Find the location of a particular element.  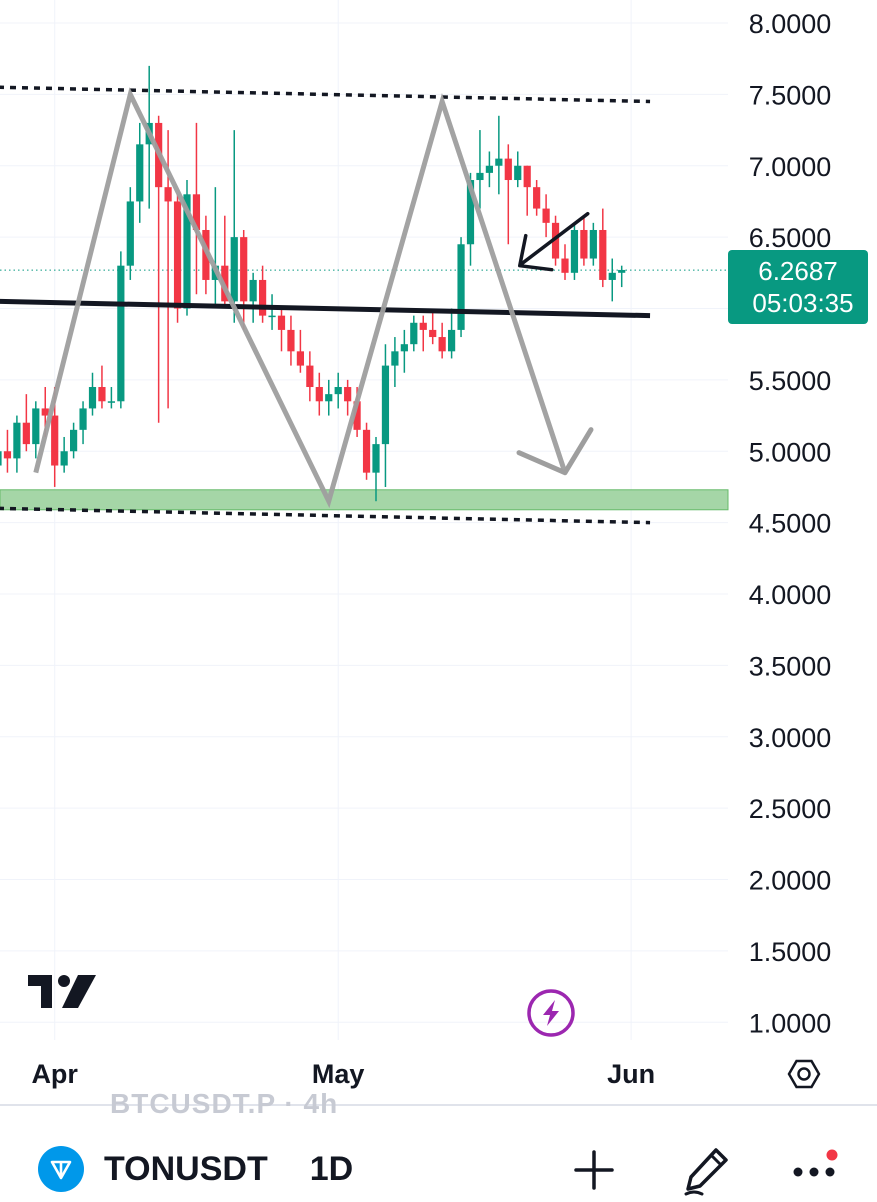

interval-selector: 1D is located at coordinates (331, 1168).